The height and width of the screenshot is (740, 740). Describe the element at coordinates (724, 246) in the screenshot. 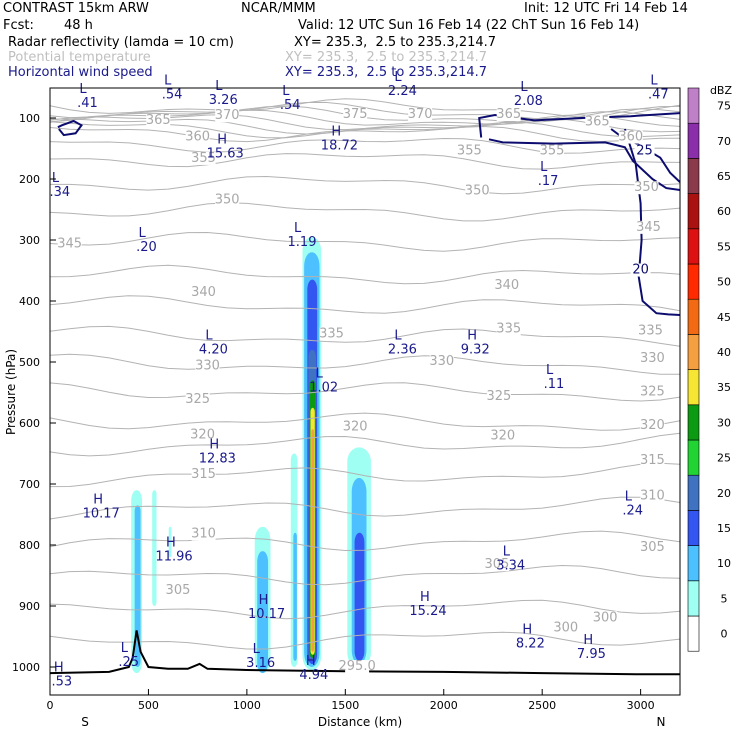

I see `colorbar-label-55: 55` at that location.